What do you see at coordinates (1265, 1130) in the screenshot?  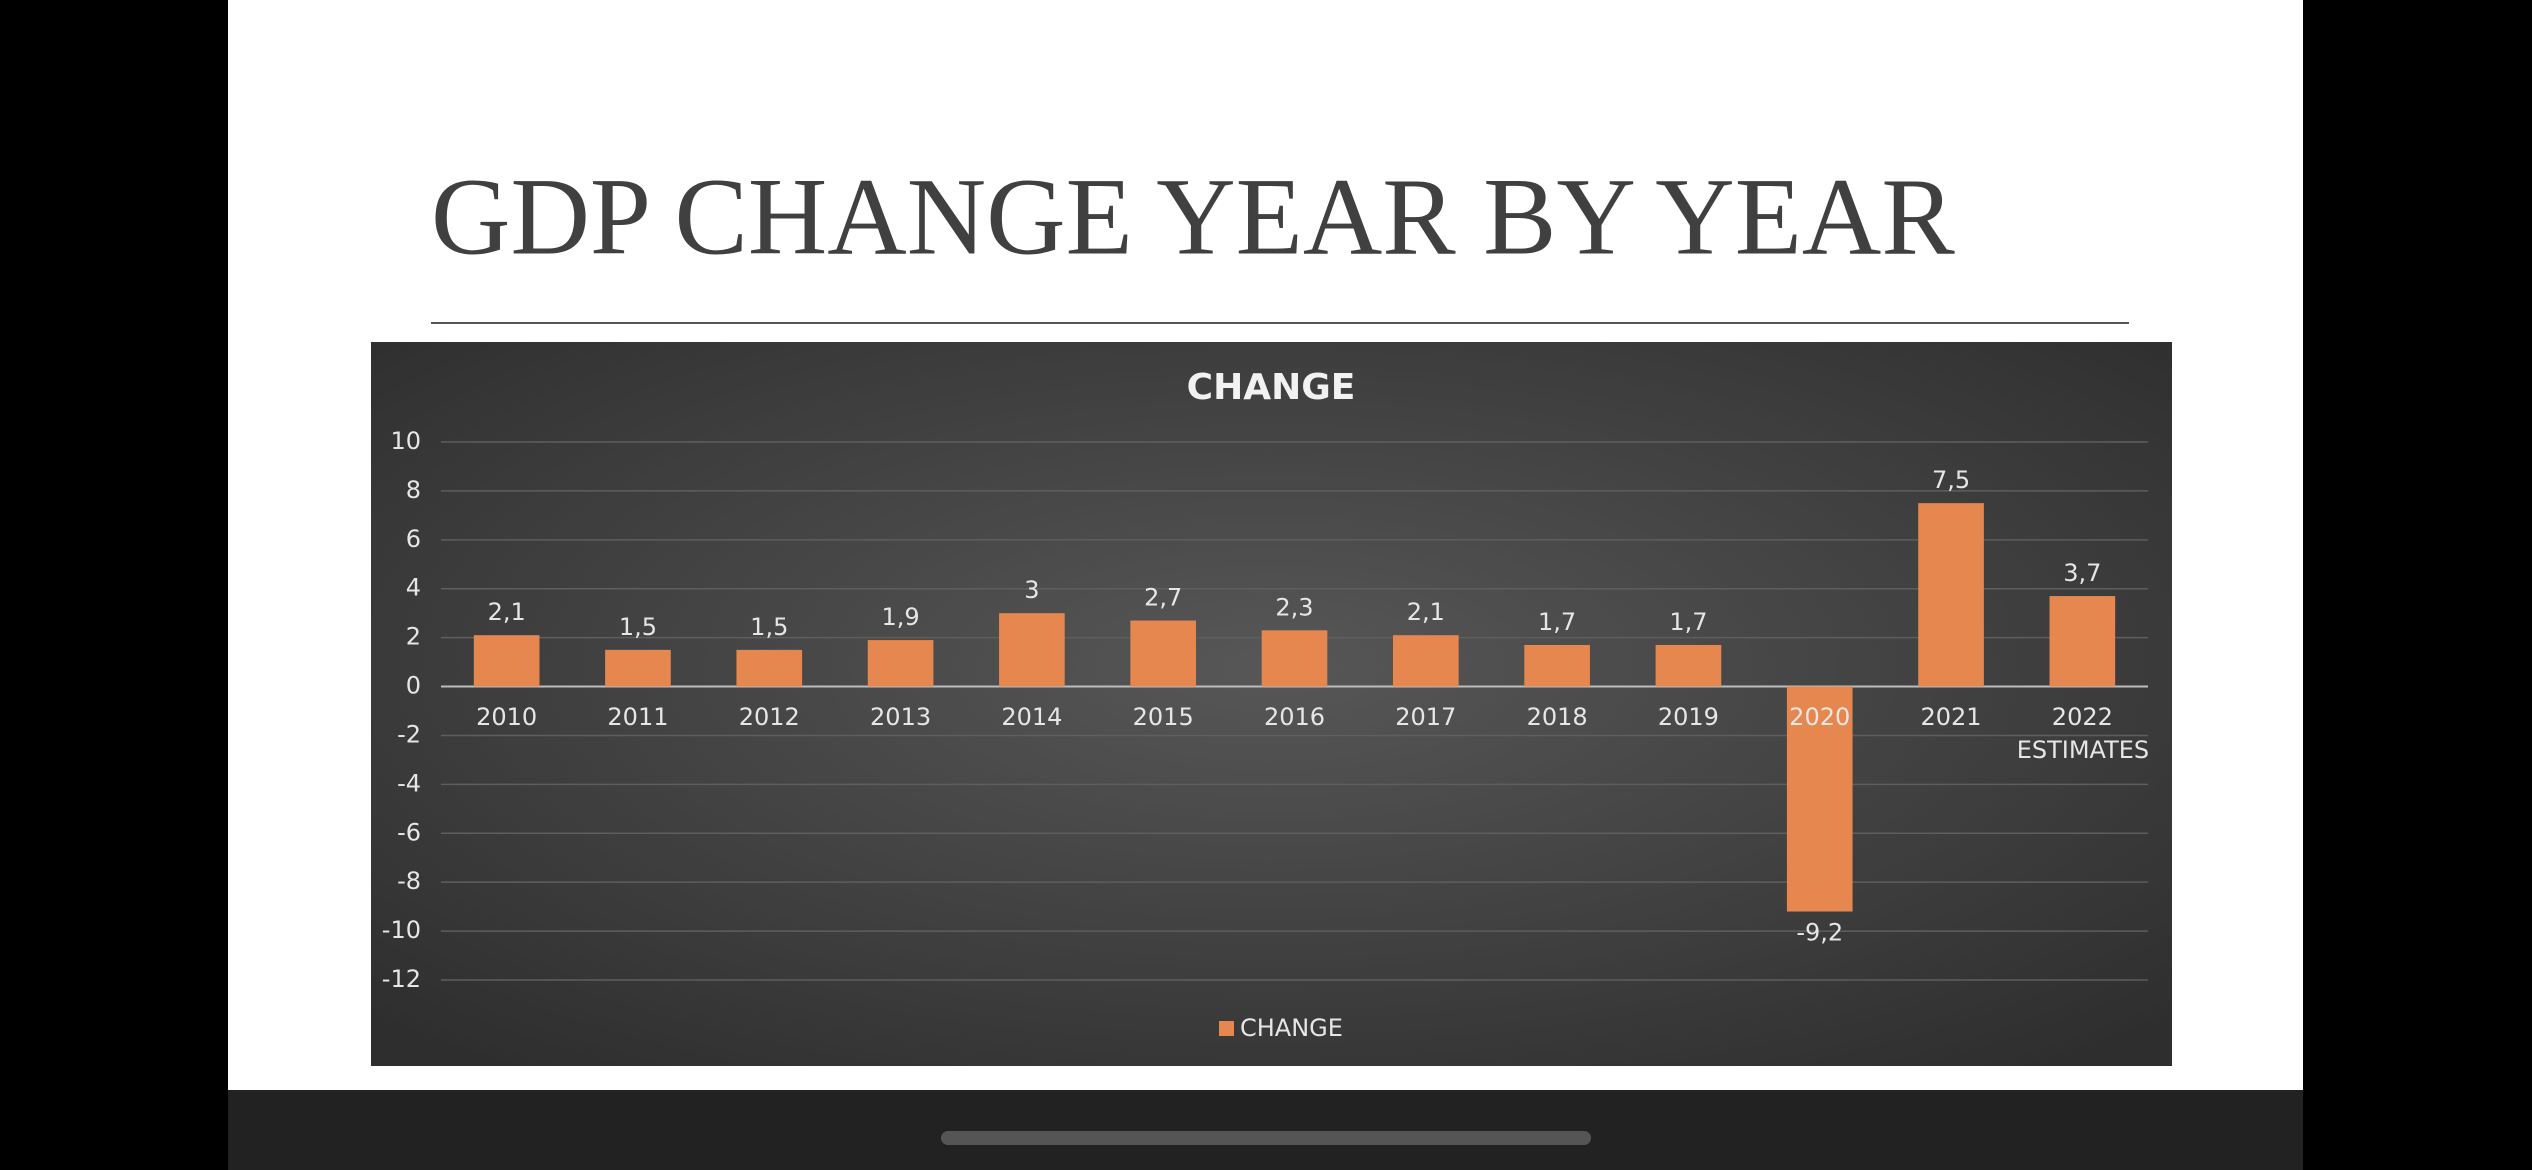 I see `bottom-bar` at bounding box center [1265, 1130].